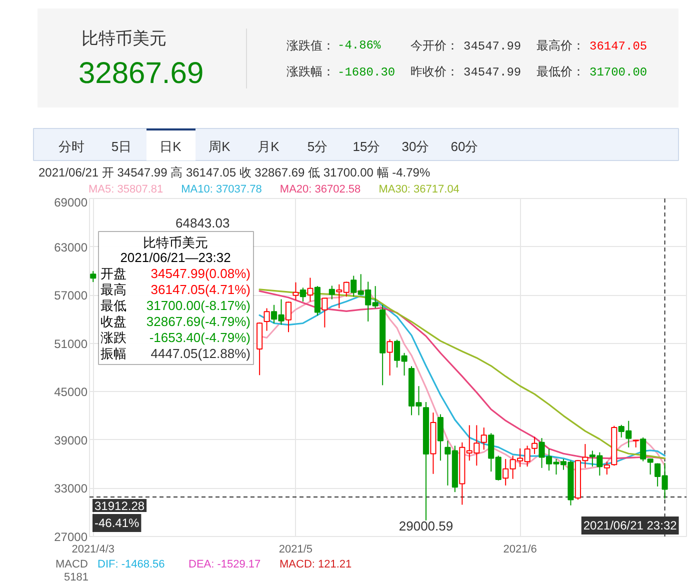 Image resolution: width=698 pixels, height=583 pixels. Describe the element at coordinates (560, 45) in the screenshot. I see `text: 最高价：` at that location.